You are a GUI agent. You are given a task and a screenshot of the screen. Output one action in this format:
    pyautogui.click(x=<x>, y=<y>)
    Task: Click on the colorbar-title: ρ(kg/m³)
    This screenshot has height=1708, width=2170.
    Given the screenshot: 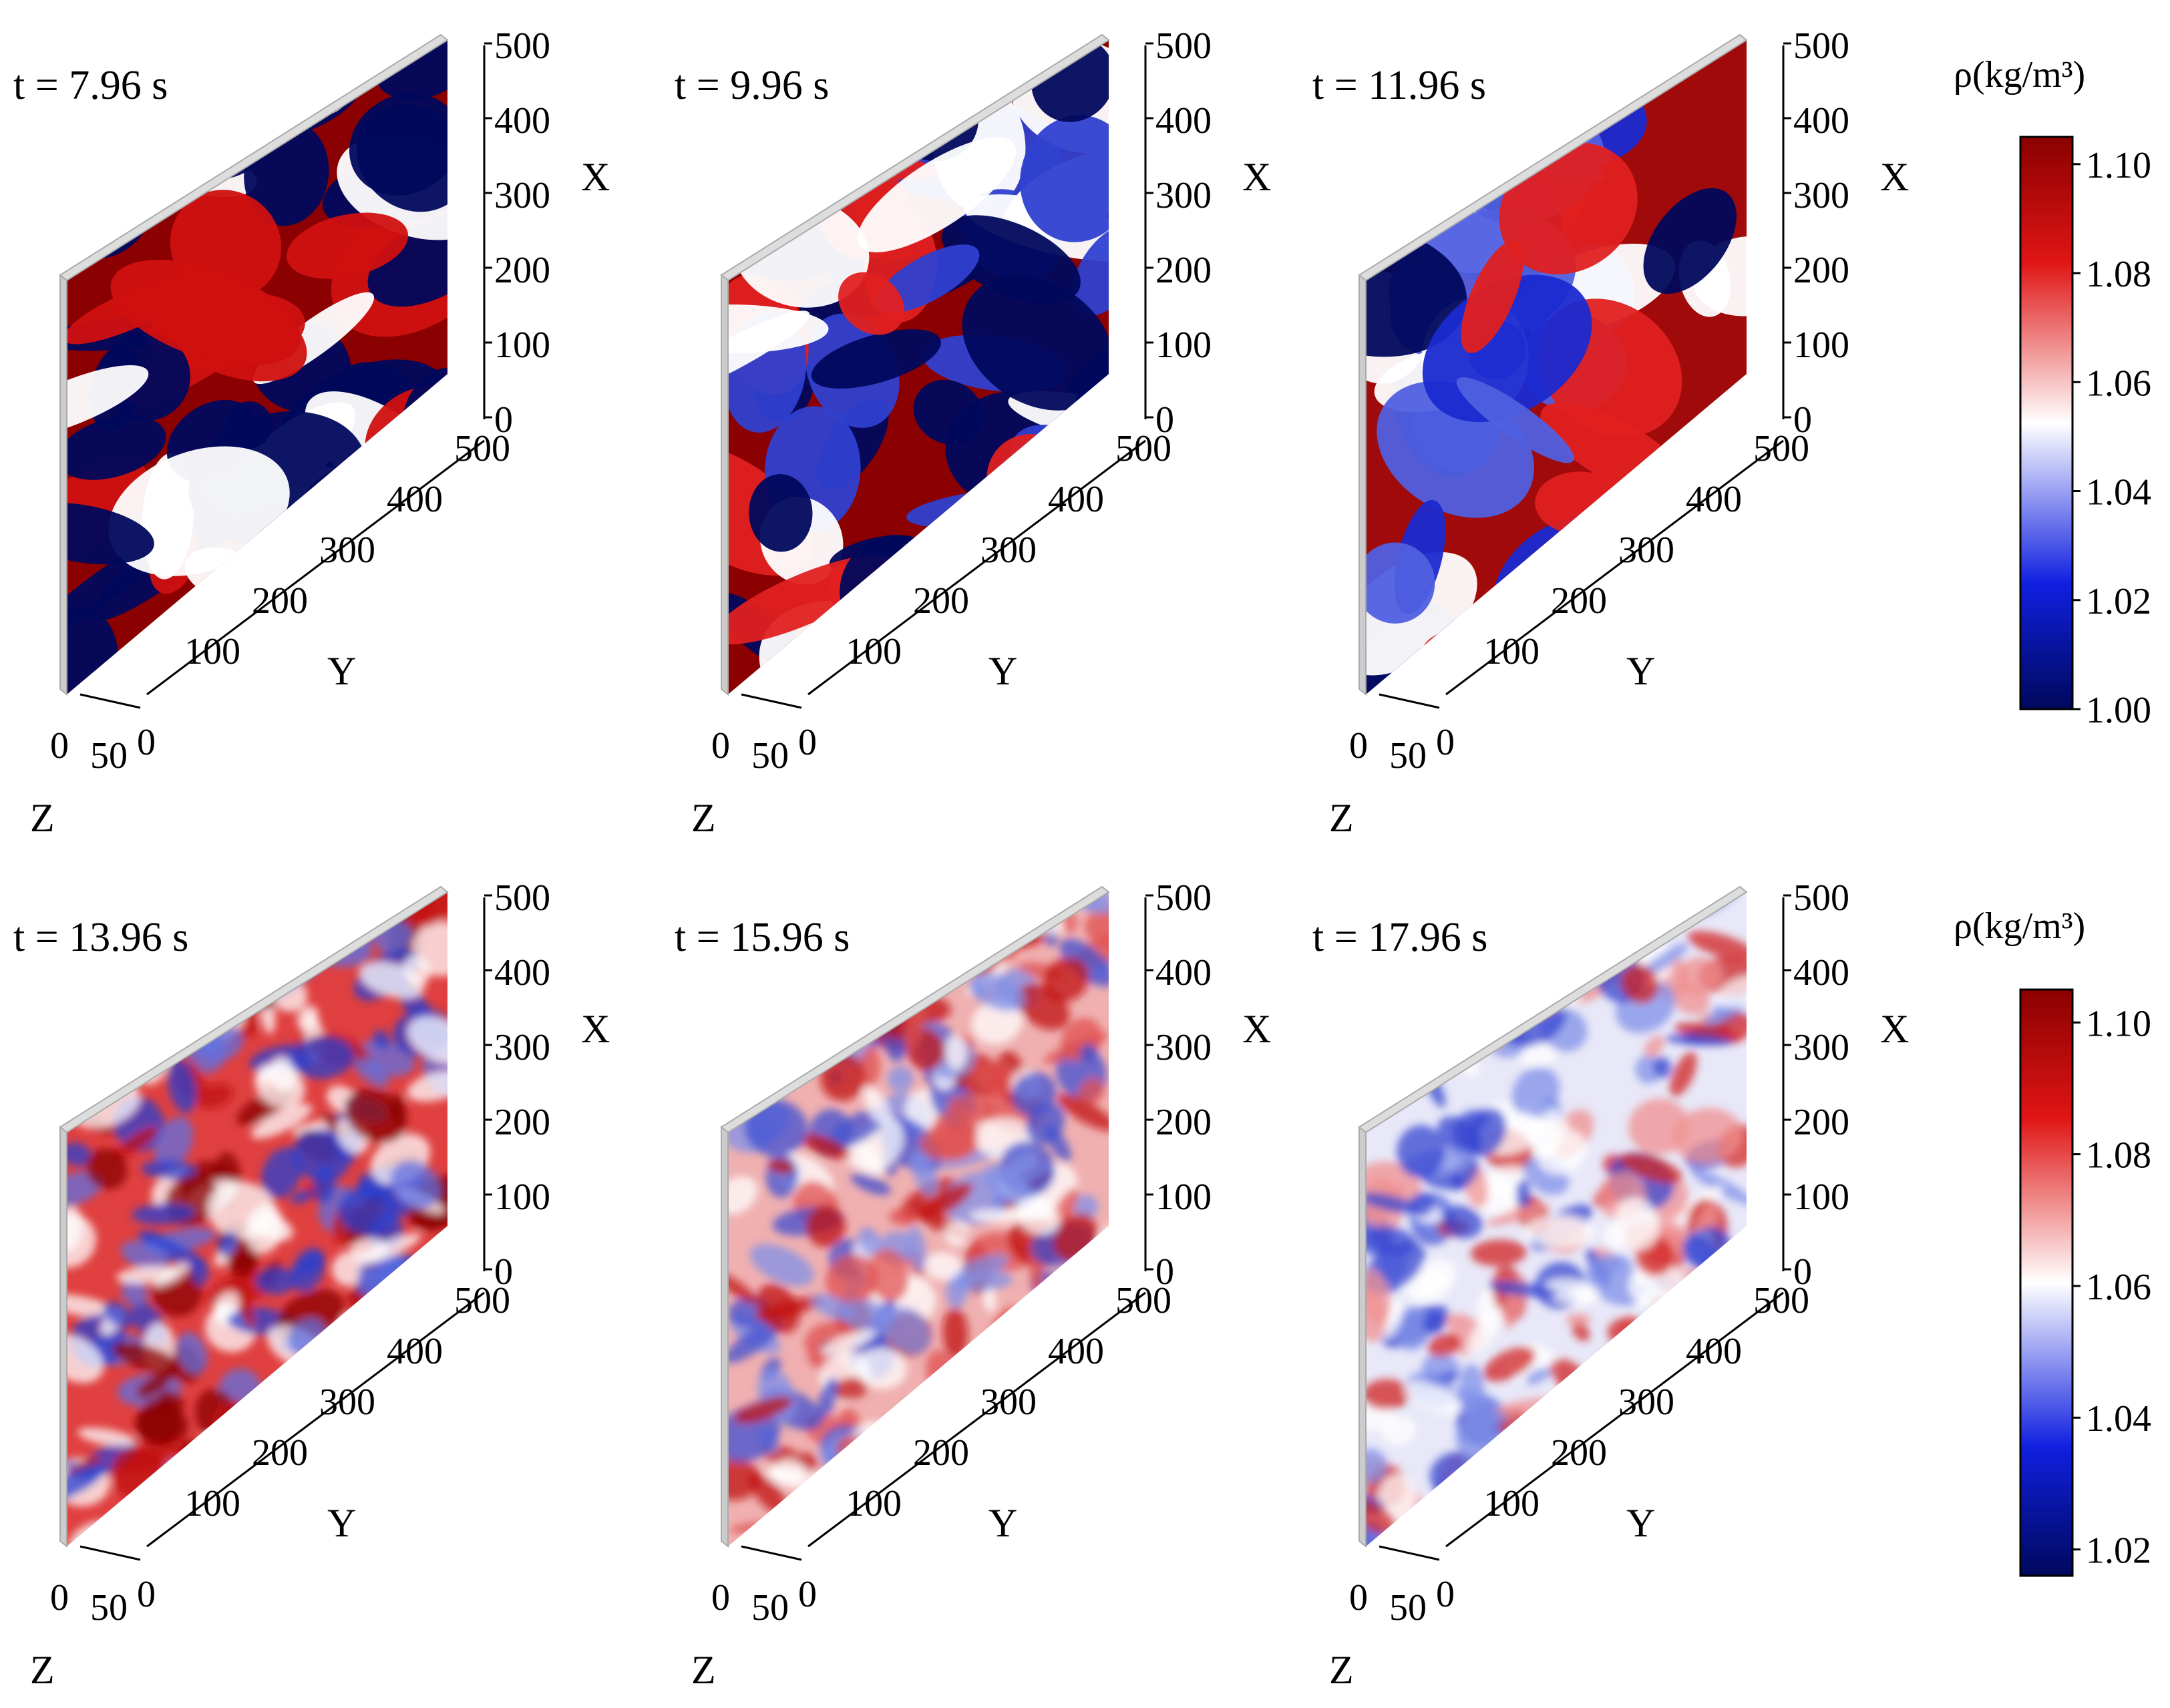 What is the action you would take?
    pyautogui.click(x=2019, y=74)
    